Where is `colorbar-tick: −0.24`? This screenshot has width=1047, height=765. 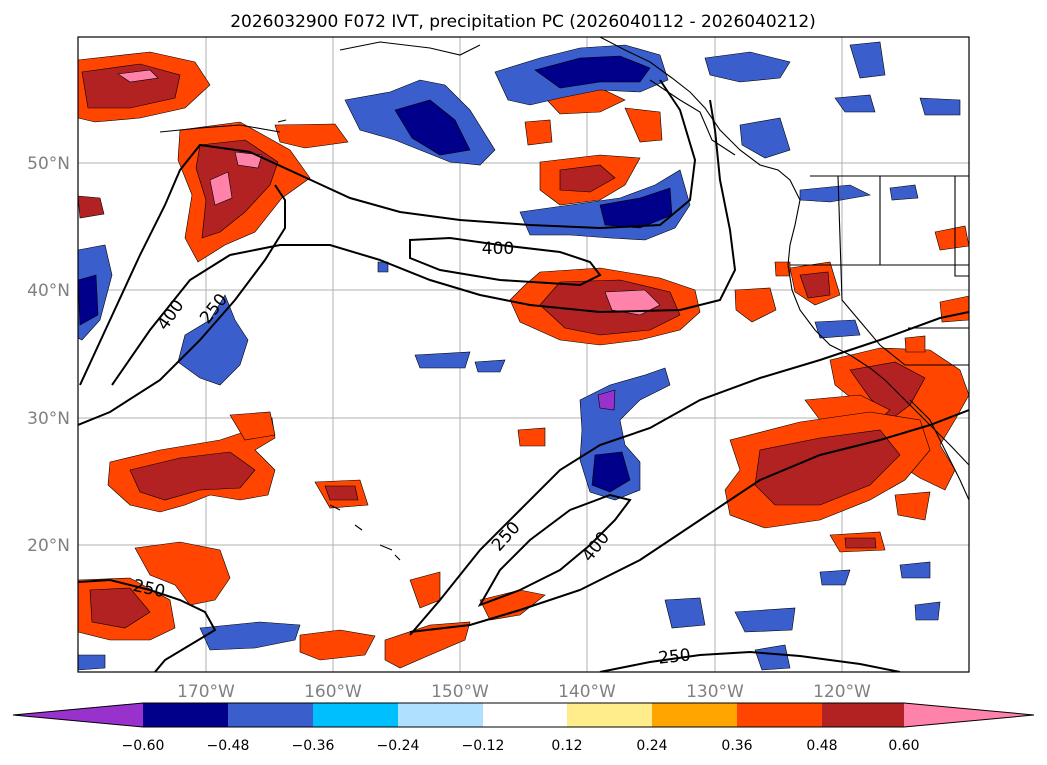 colorbar-tick: −0.24 is located at coordinates (398, 746).